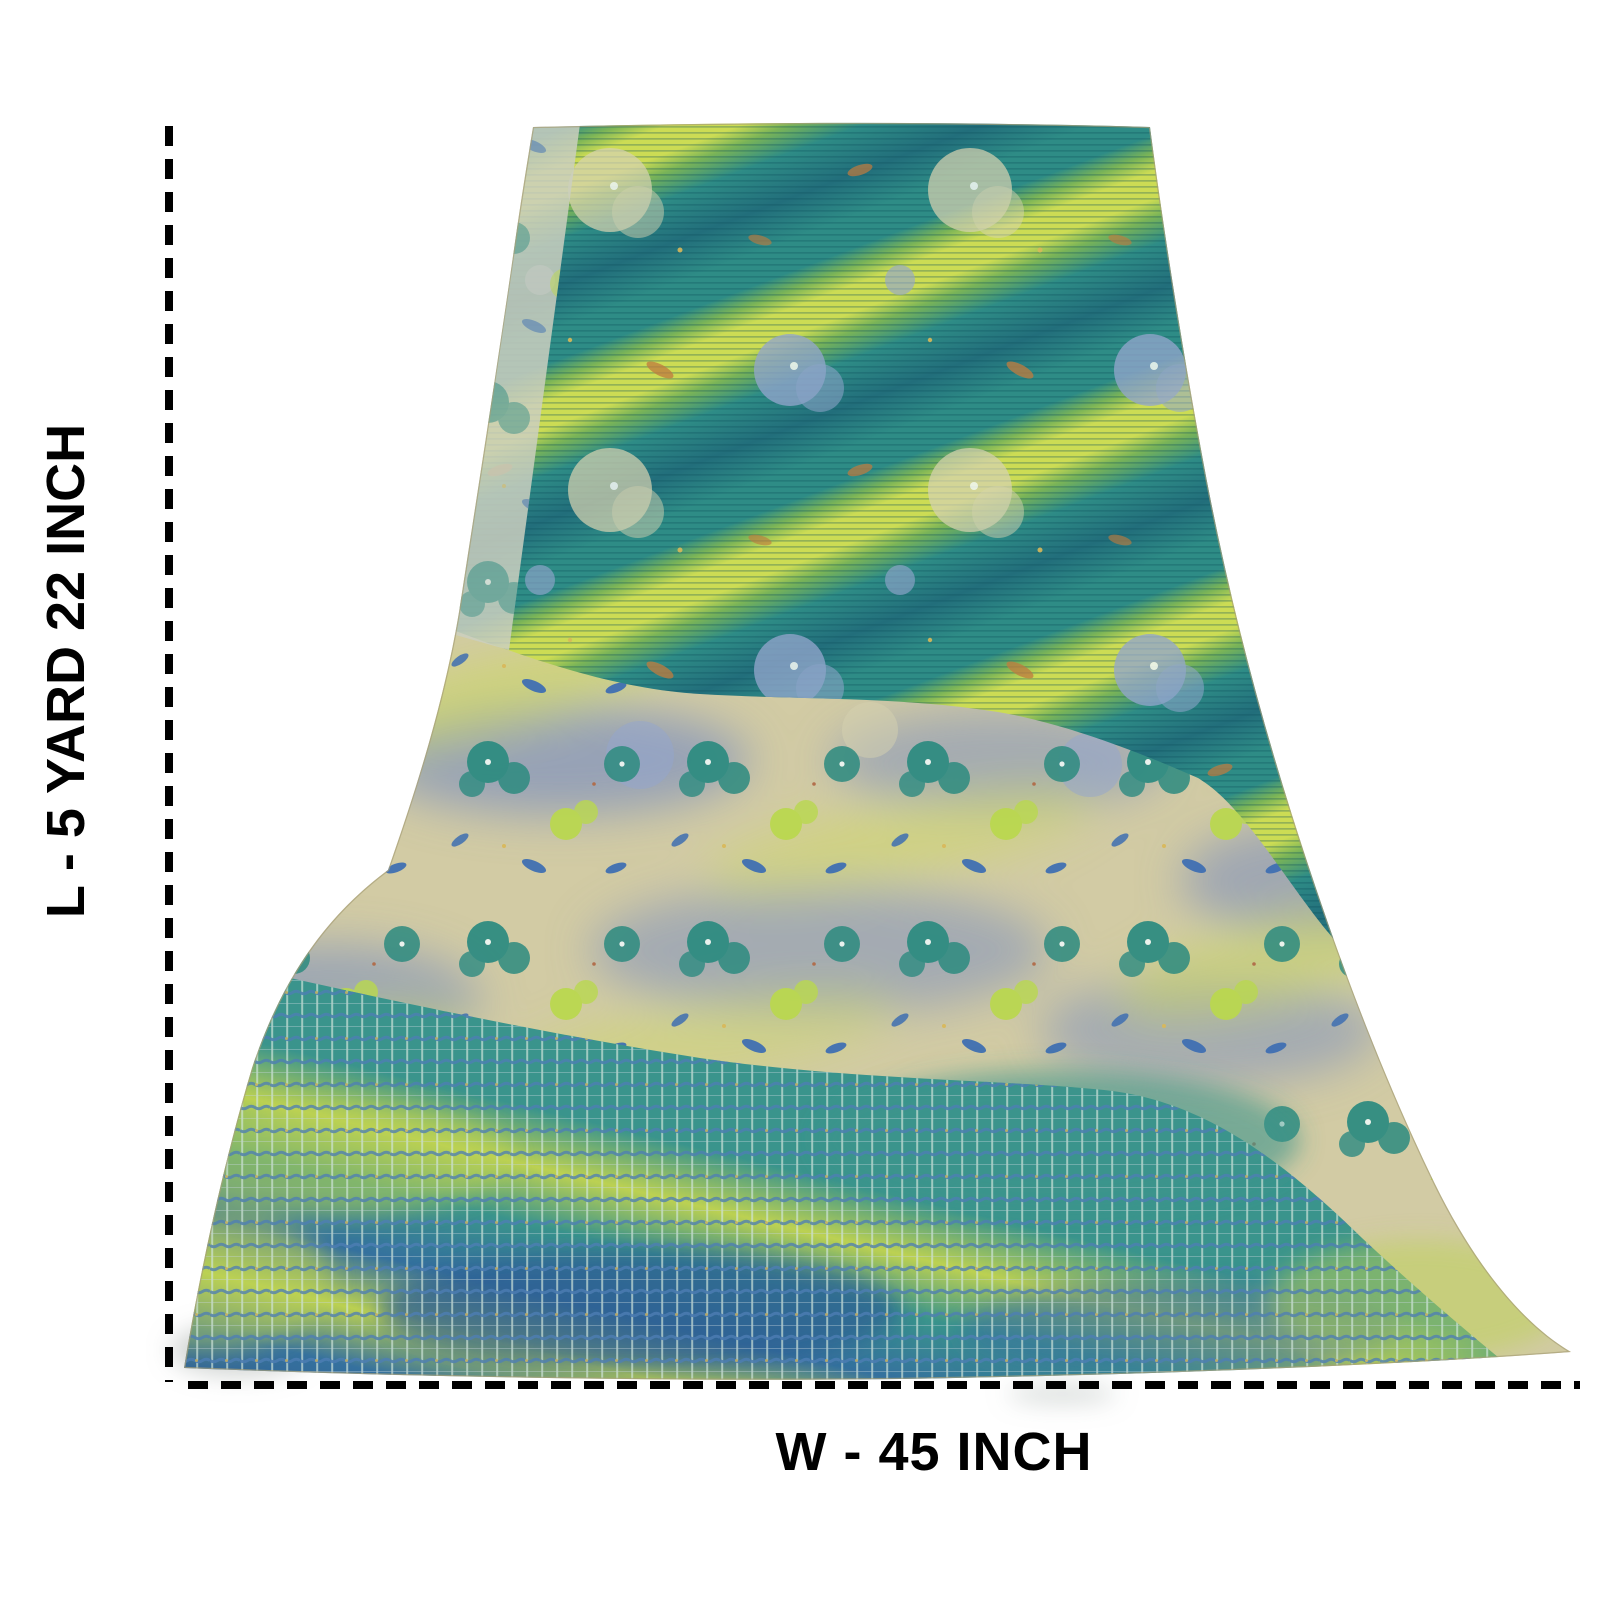  I want to click on width-label: W - 45 INCH, so click(934, 1452).